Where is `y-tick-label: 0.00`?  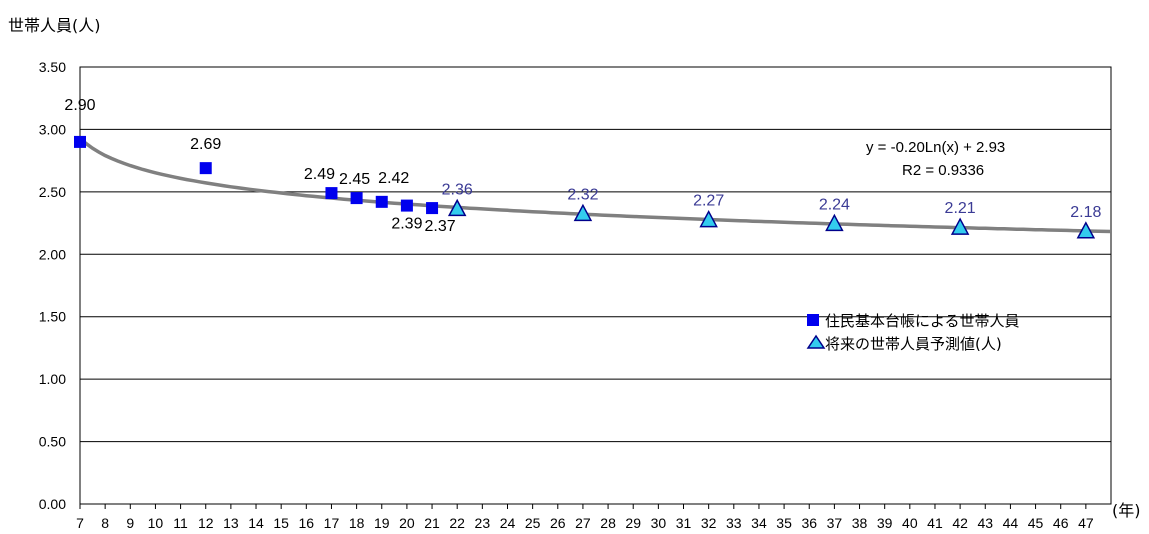
y-tick-label: 0.00 is located at coordinates (52, 504).